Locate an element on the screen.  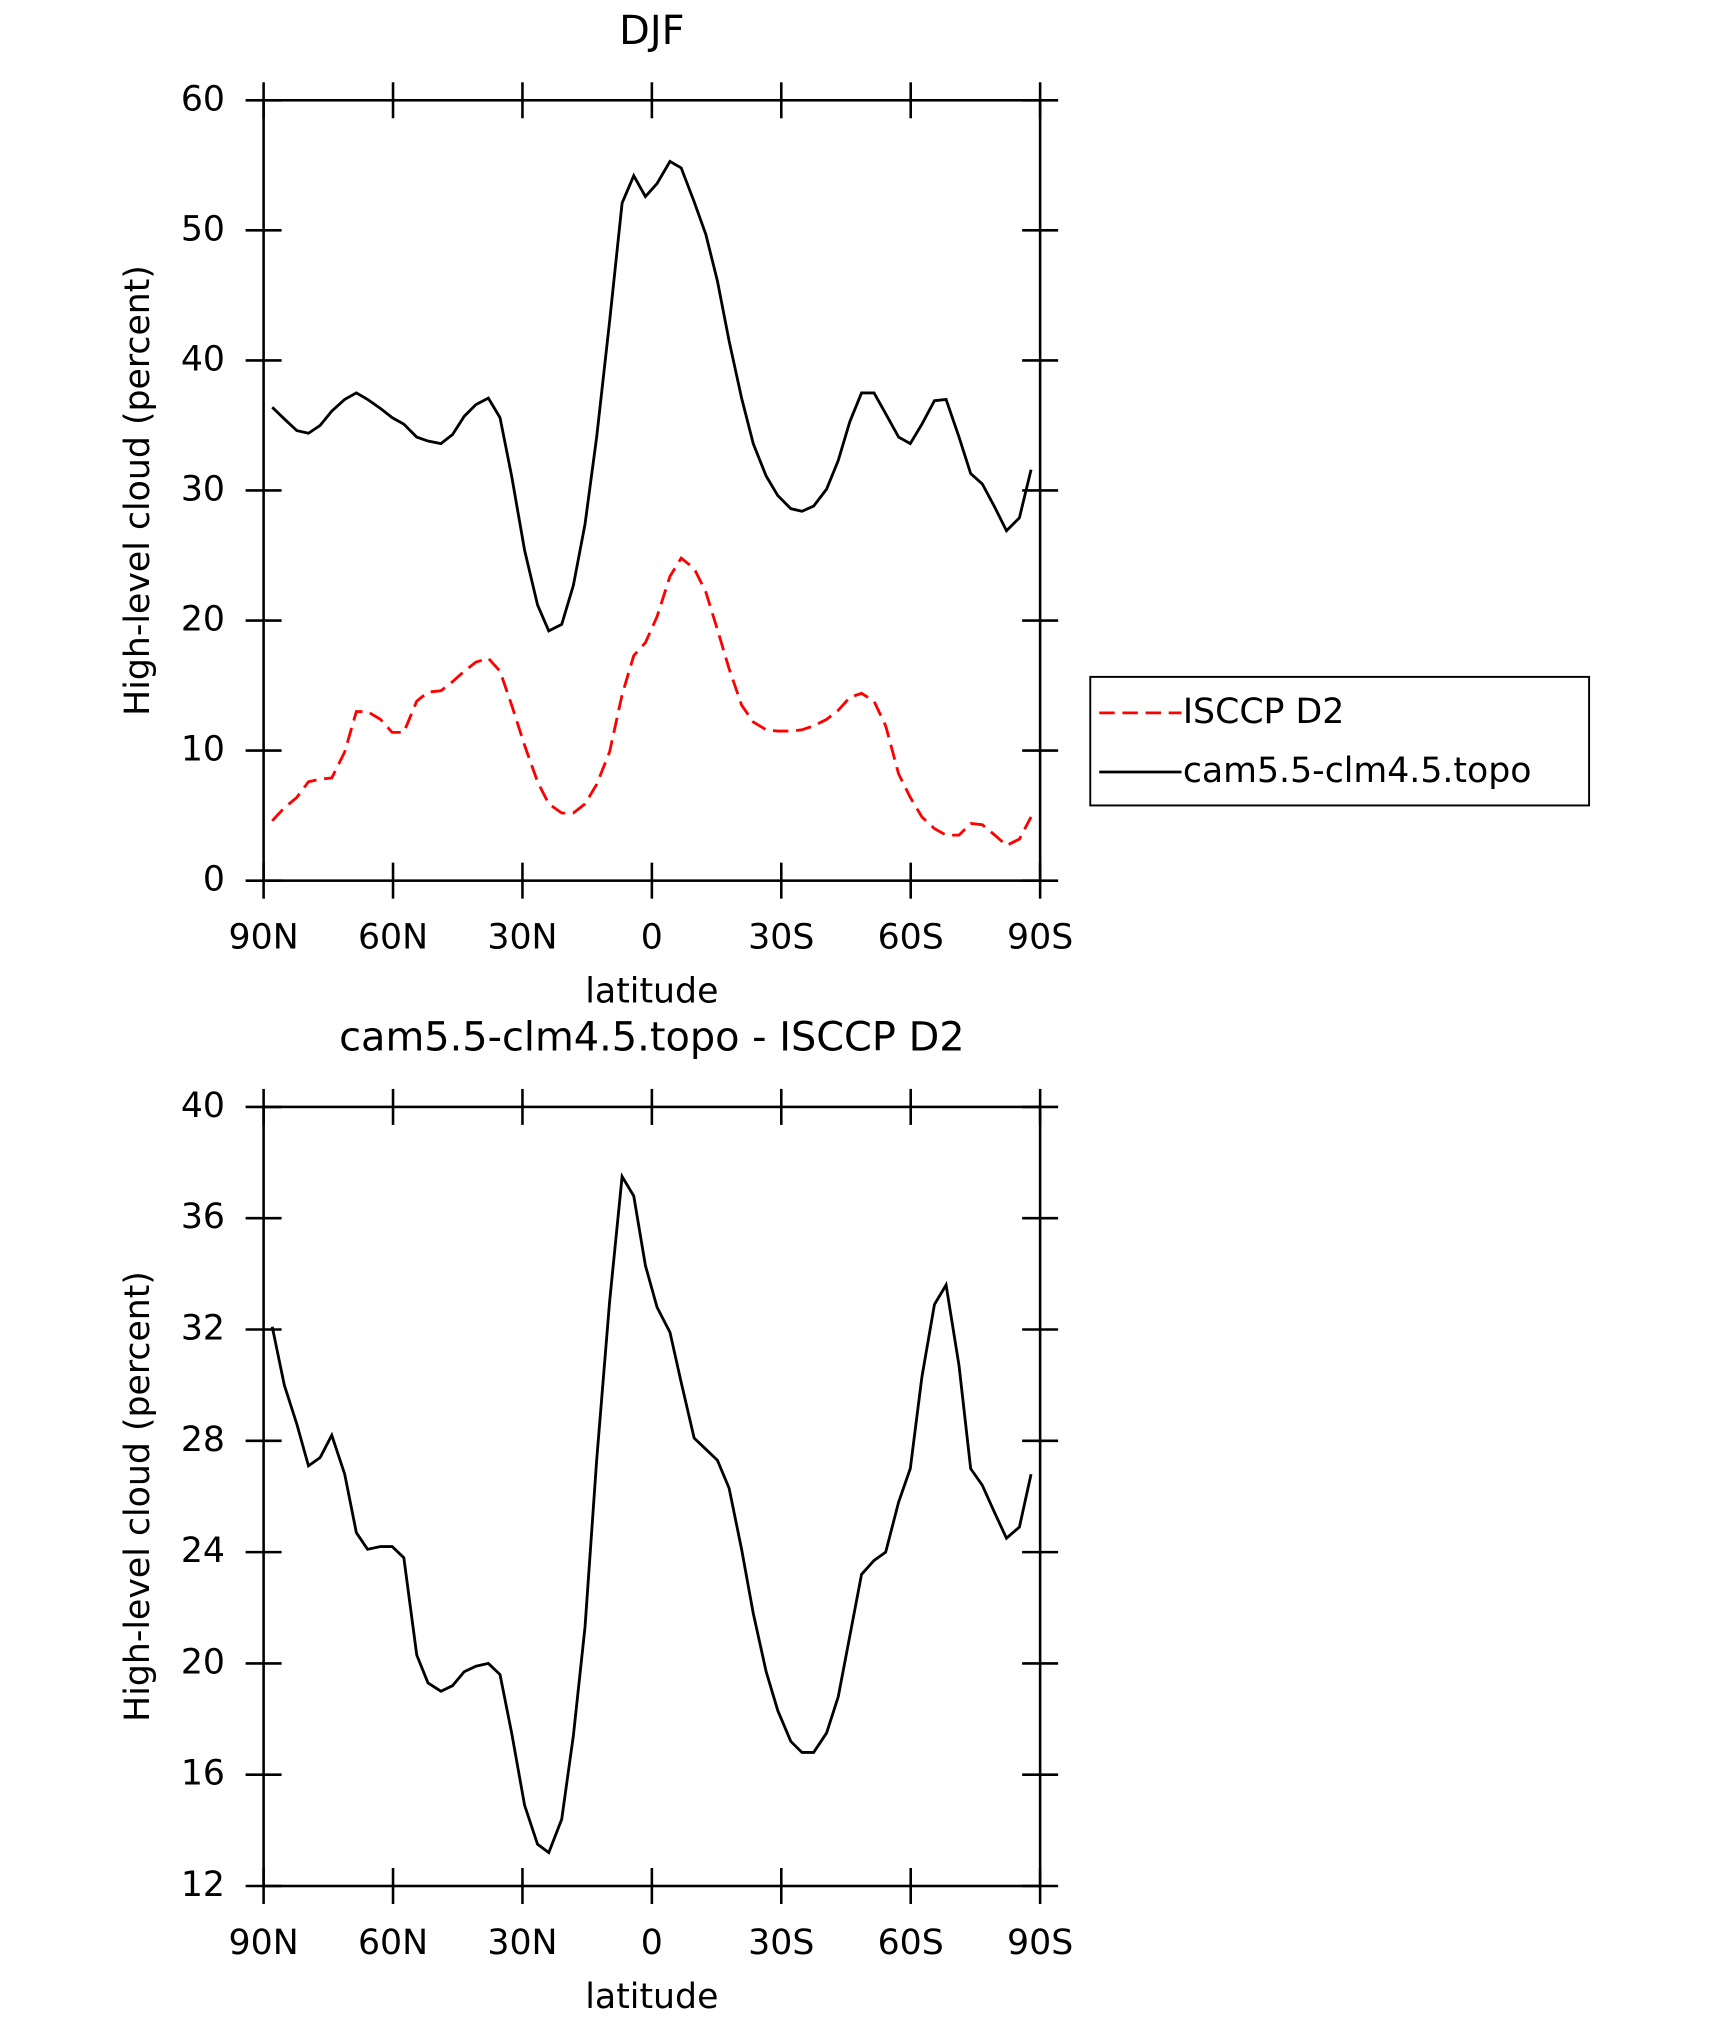
legend-label: cam5.5-clm4.5.topo is located at coordinates (1357, 771).